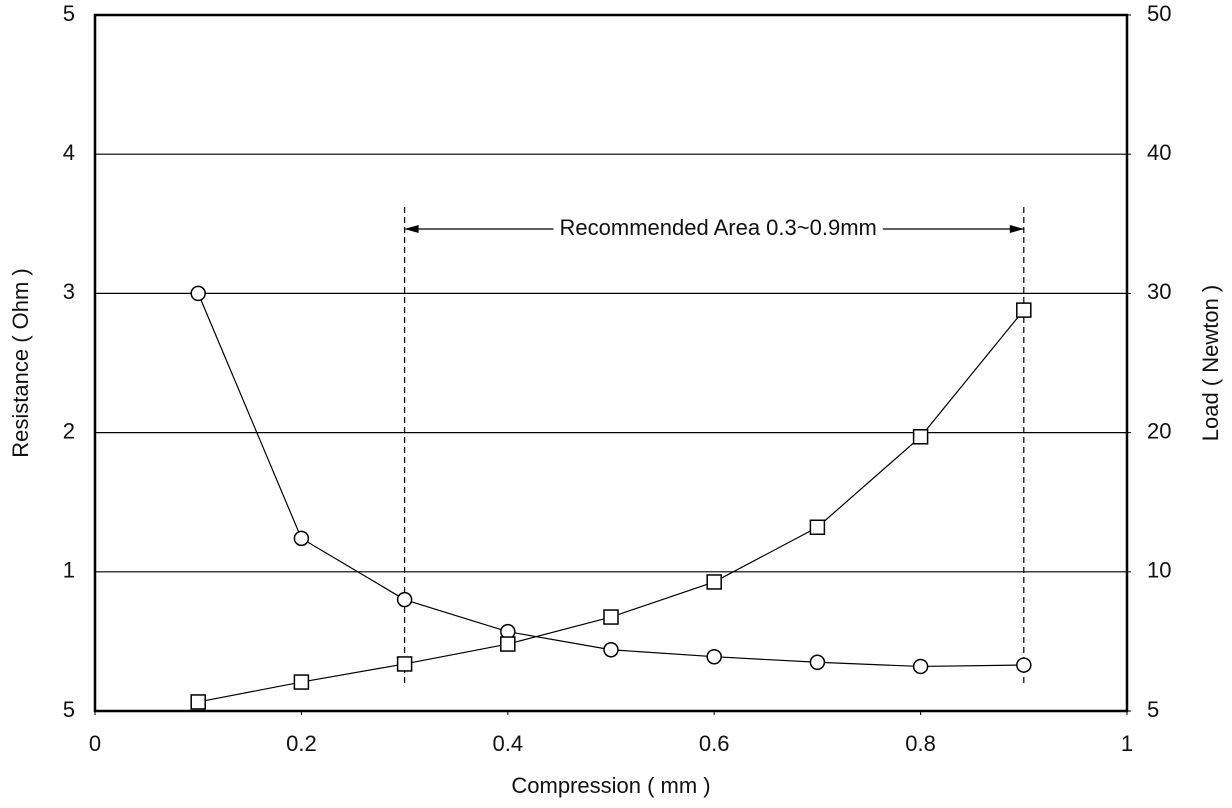  What do you see at coordinates (1159, 152) in the screenshot?
I see `y2-tick-label: 40` at bounding box center [1159, 152].